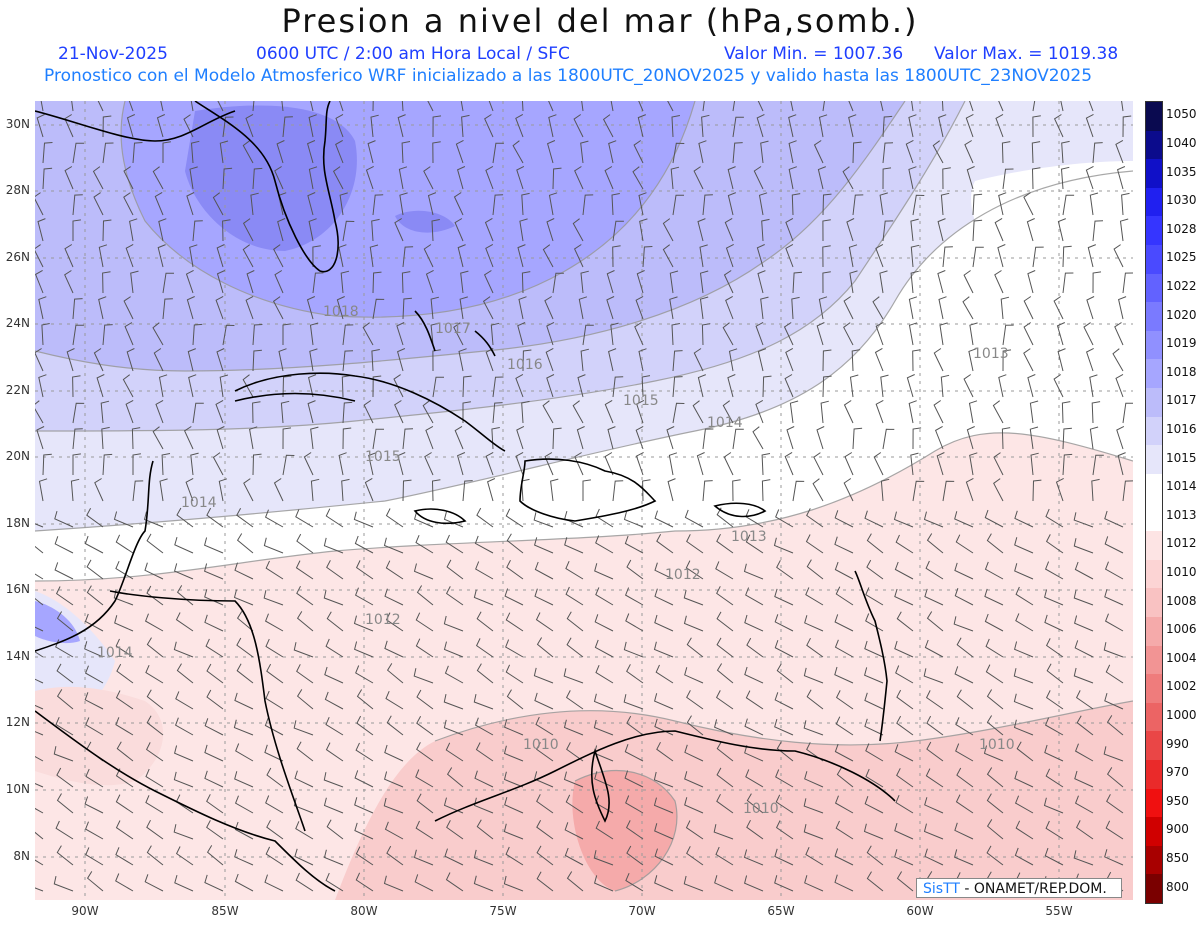 This screenshot has height=927, width=1200. What do you see at coordinates (1177, 858) in the screenshot?
I see `colorbar-label: 850` at bounding box center [1177, 858].